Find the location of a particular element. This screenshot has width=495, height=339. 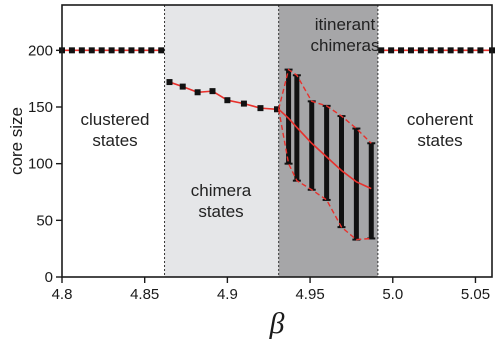

y-axis-title: core size is located at coordinates (16, 141).